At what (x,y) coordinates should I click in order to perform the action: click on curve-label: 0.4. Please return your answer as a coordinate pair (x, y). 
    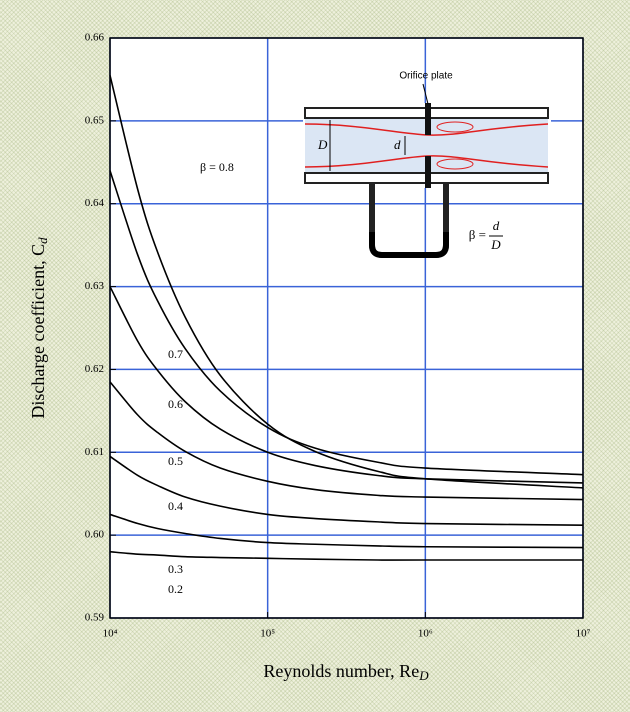
    Looking at the image, I should click on (175, 506).